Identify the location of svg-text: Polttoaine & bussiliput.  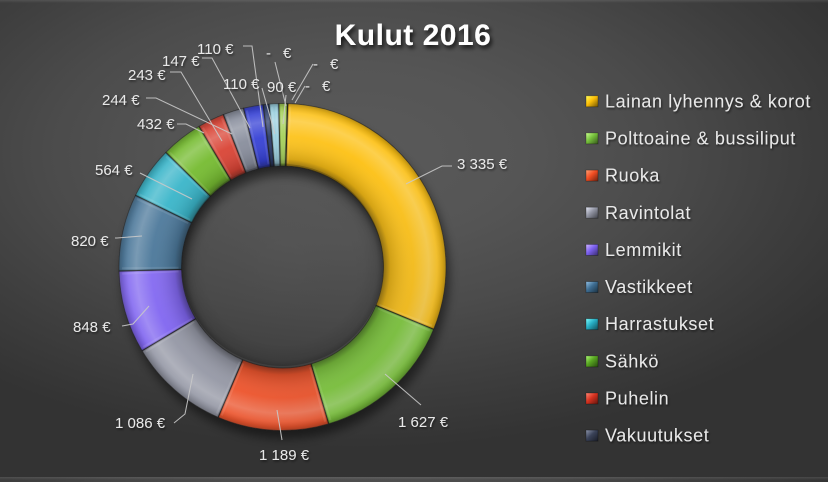
(700, 138).